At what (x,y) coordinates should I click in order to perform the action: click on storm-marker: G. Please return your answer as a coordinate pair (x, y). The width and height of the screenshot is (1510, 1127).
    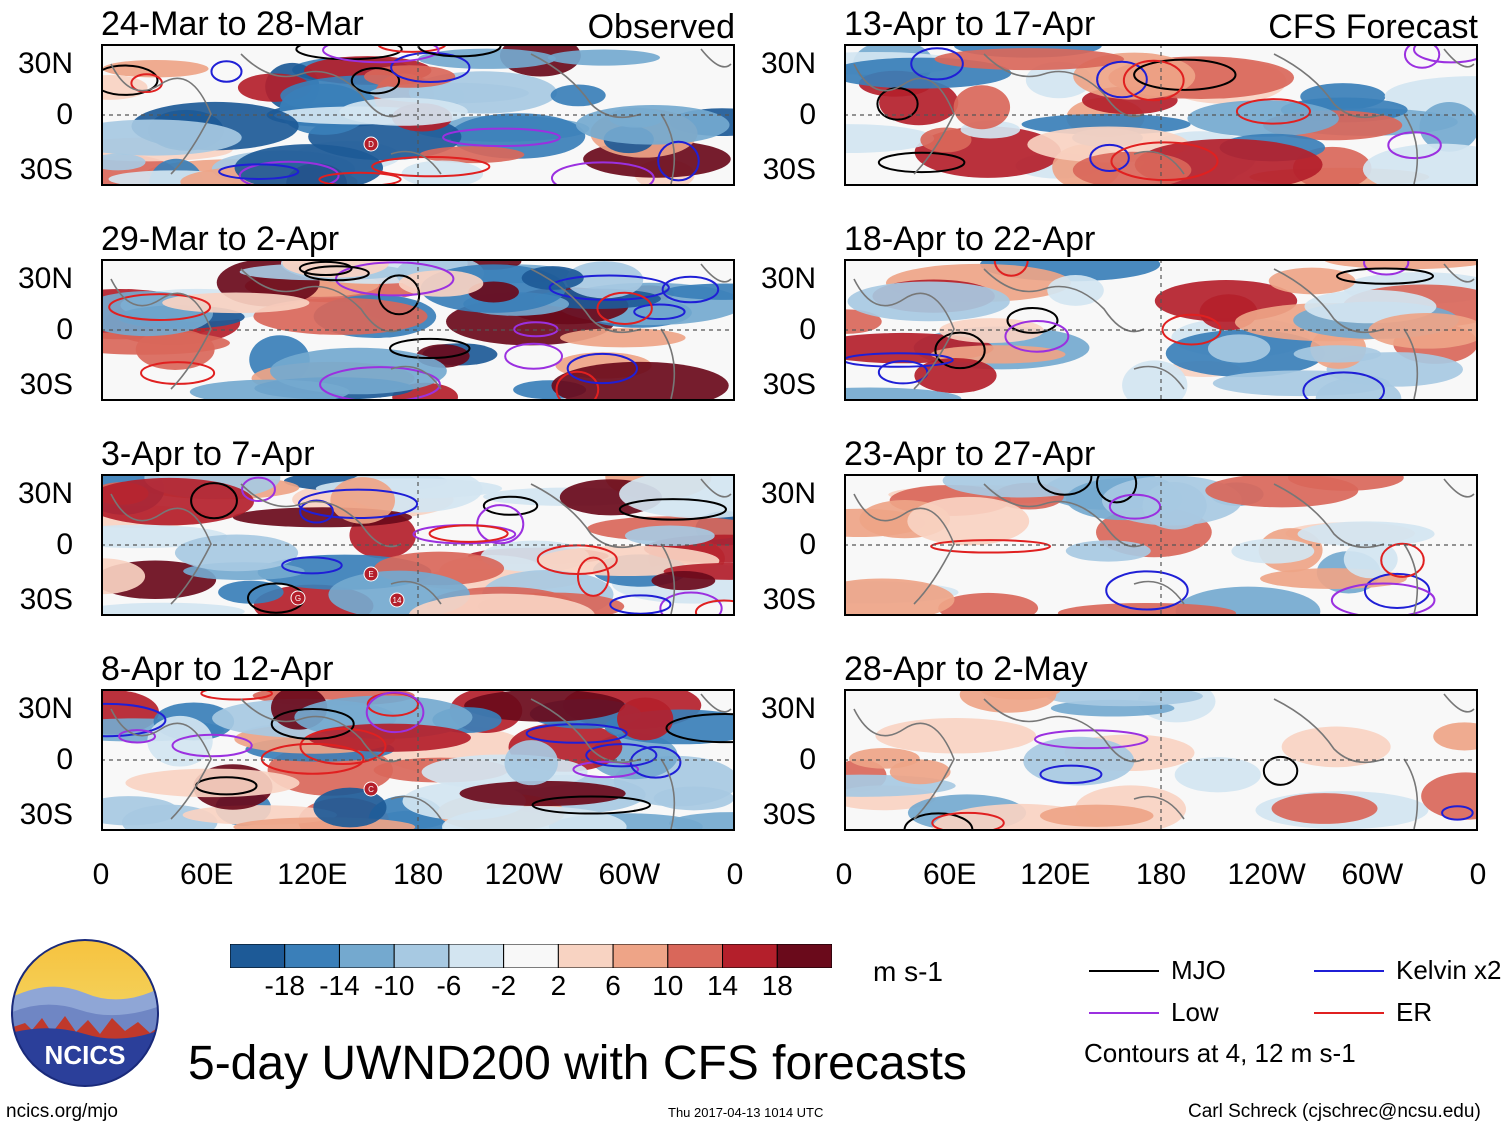
    Looking at the image, I should click on (298, 598).